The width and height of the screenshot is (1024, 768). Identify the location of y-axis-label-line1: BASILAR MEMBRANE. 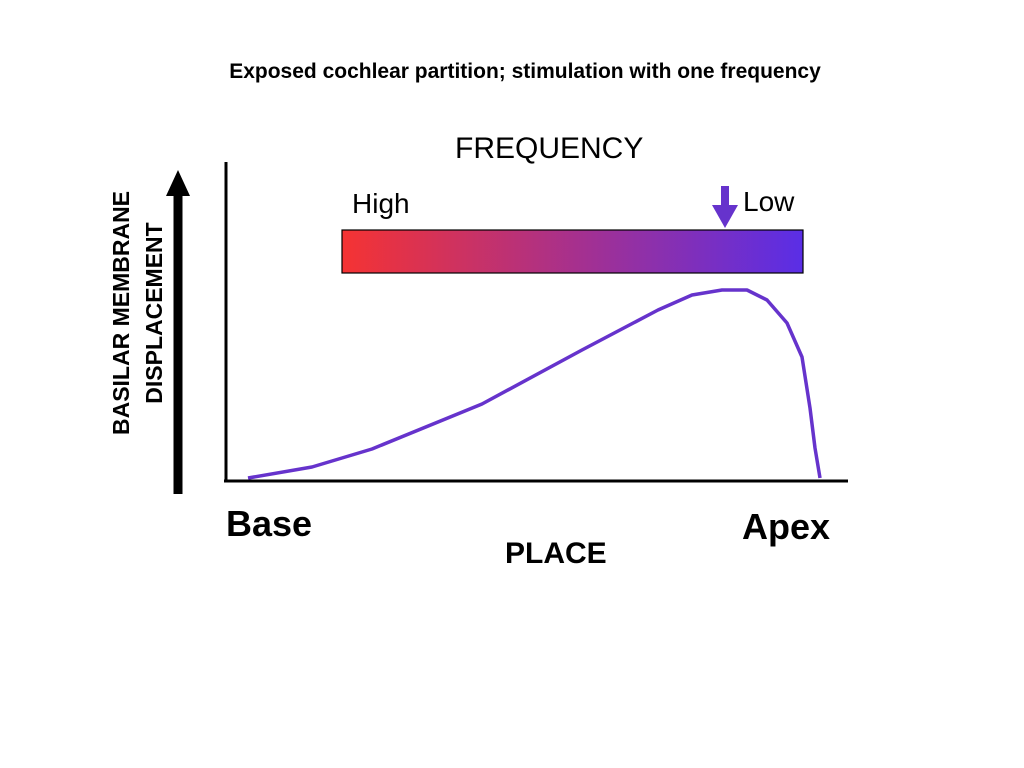
(121, 313).